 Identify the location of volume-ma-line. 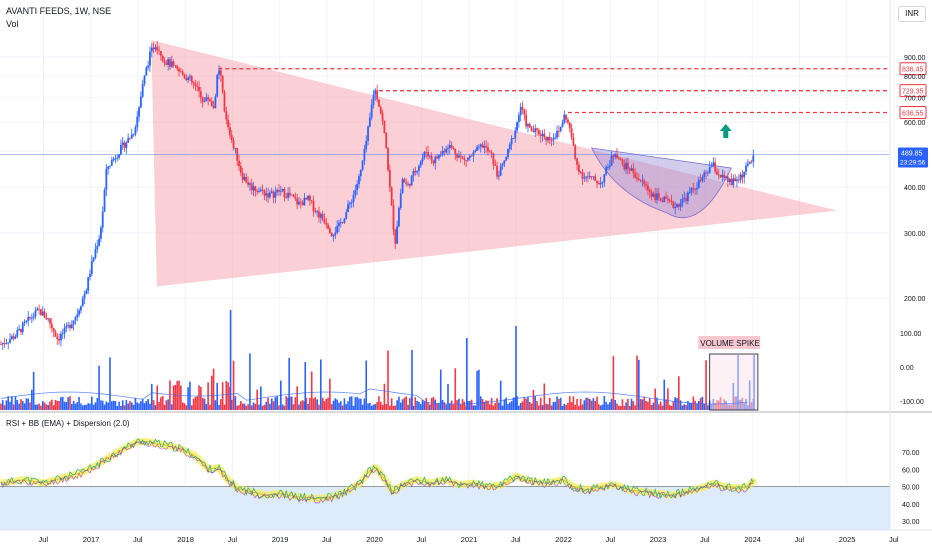
(374, 396).